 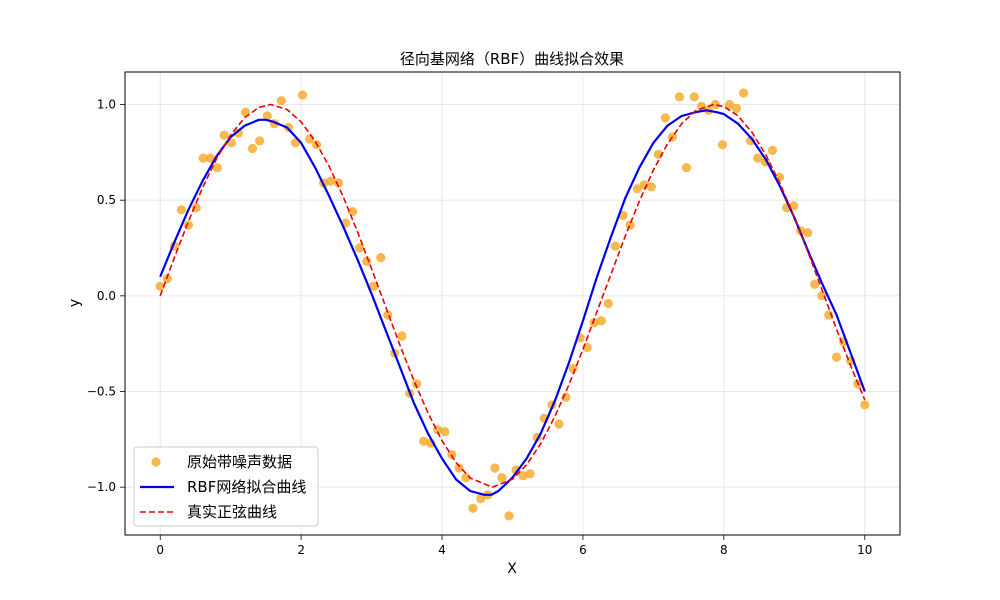 What do you see at coordinates (160, 550) in the screenshot?
I see `x-tick-label: 0` at bounding box center [160, 550].